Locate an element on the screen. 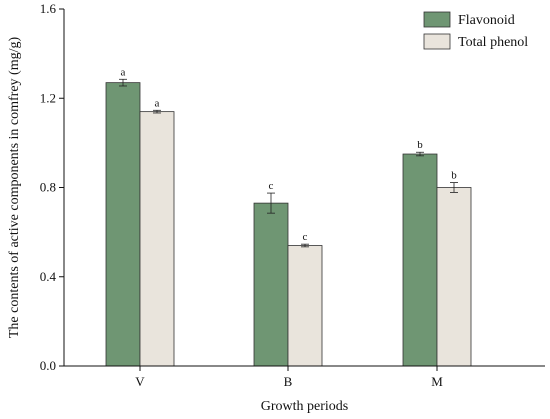  y-tick-label-3: 1.2 is located at coordinates (48, 97).